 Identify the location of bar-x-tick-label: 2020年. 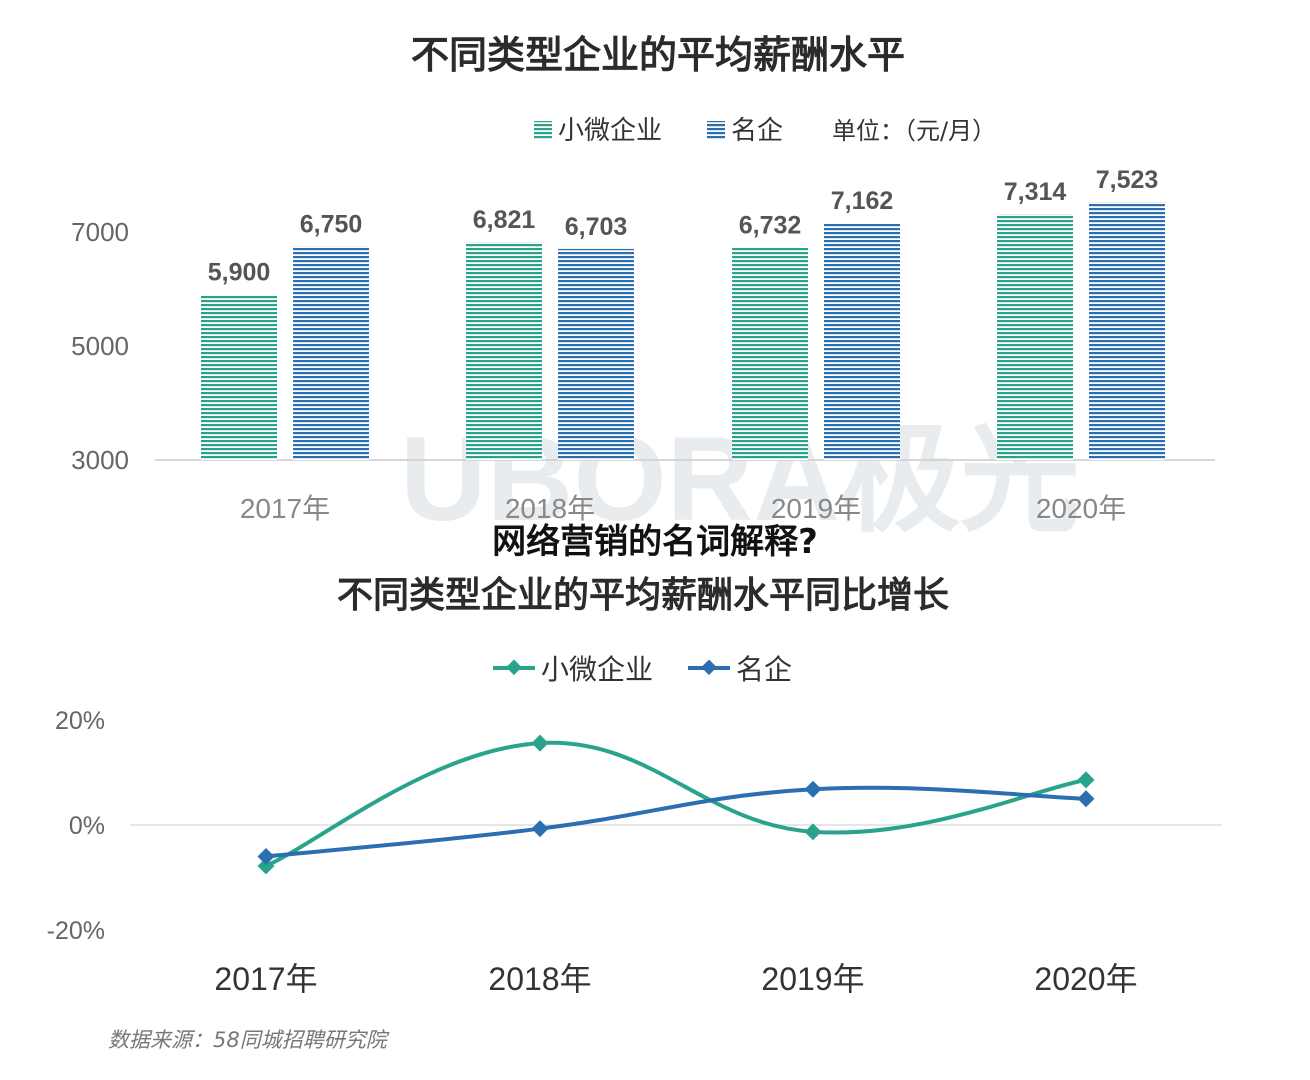
(1081, 508).